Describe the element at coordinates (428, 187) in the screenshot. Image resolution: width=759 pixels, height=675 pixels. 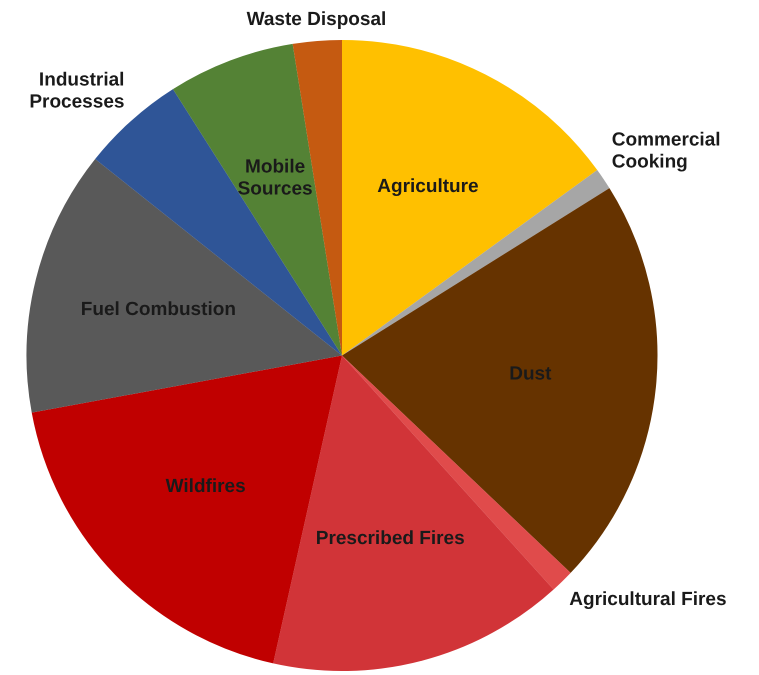
I see `slice-label: Agriculture` at that location.